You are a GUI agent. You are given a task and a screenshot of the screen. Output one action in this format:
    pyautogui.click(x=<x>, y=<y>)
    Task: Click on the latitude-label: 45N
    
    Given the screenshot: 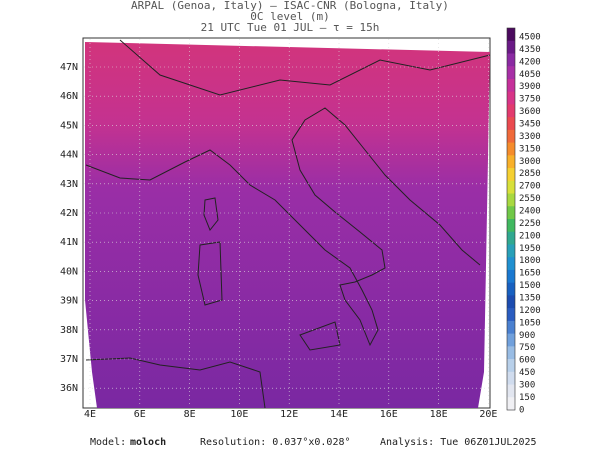 What is the action you would take?
    pyautogui.click(x=69, y=125)
    